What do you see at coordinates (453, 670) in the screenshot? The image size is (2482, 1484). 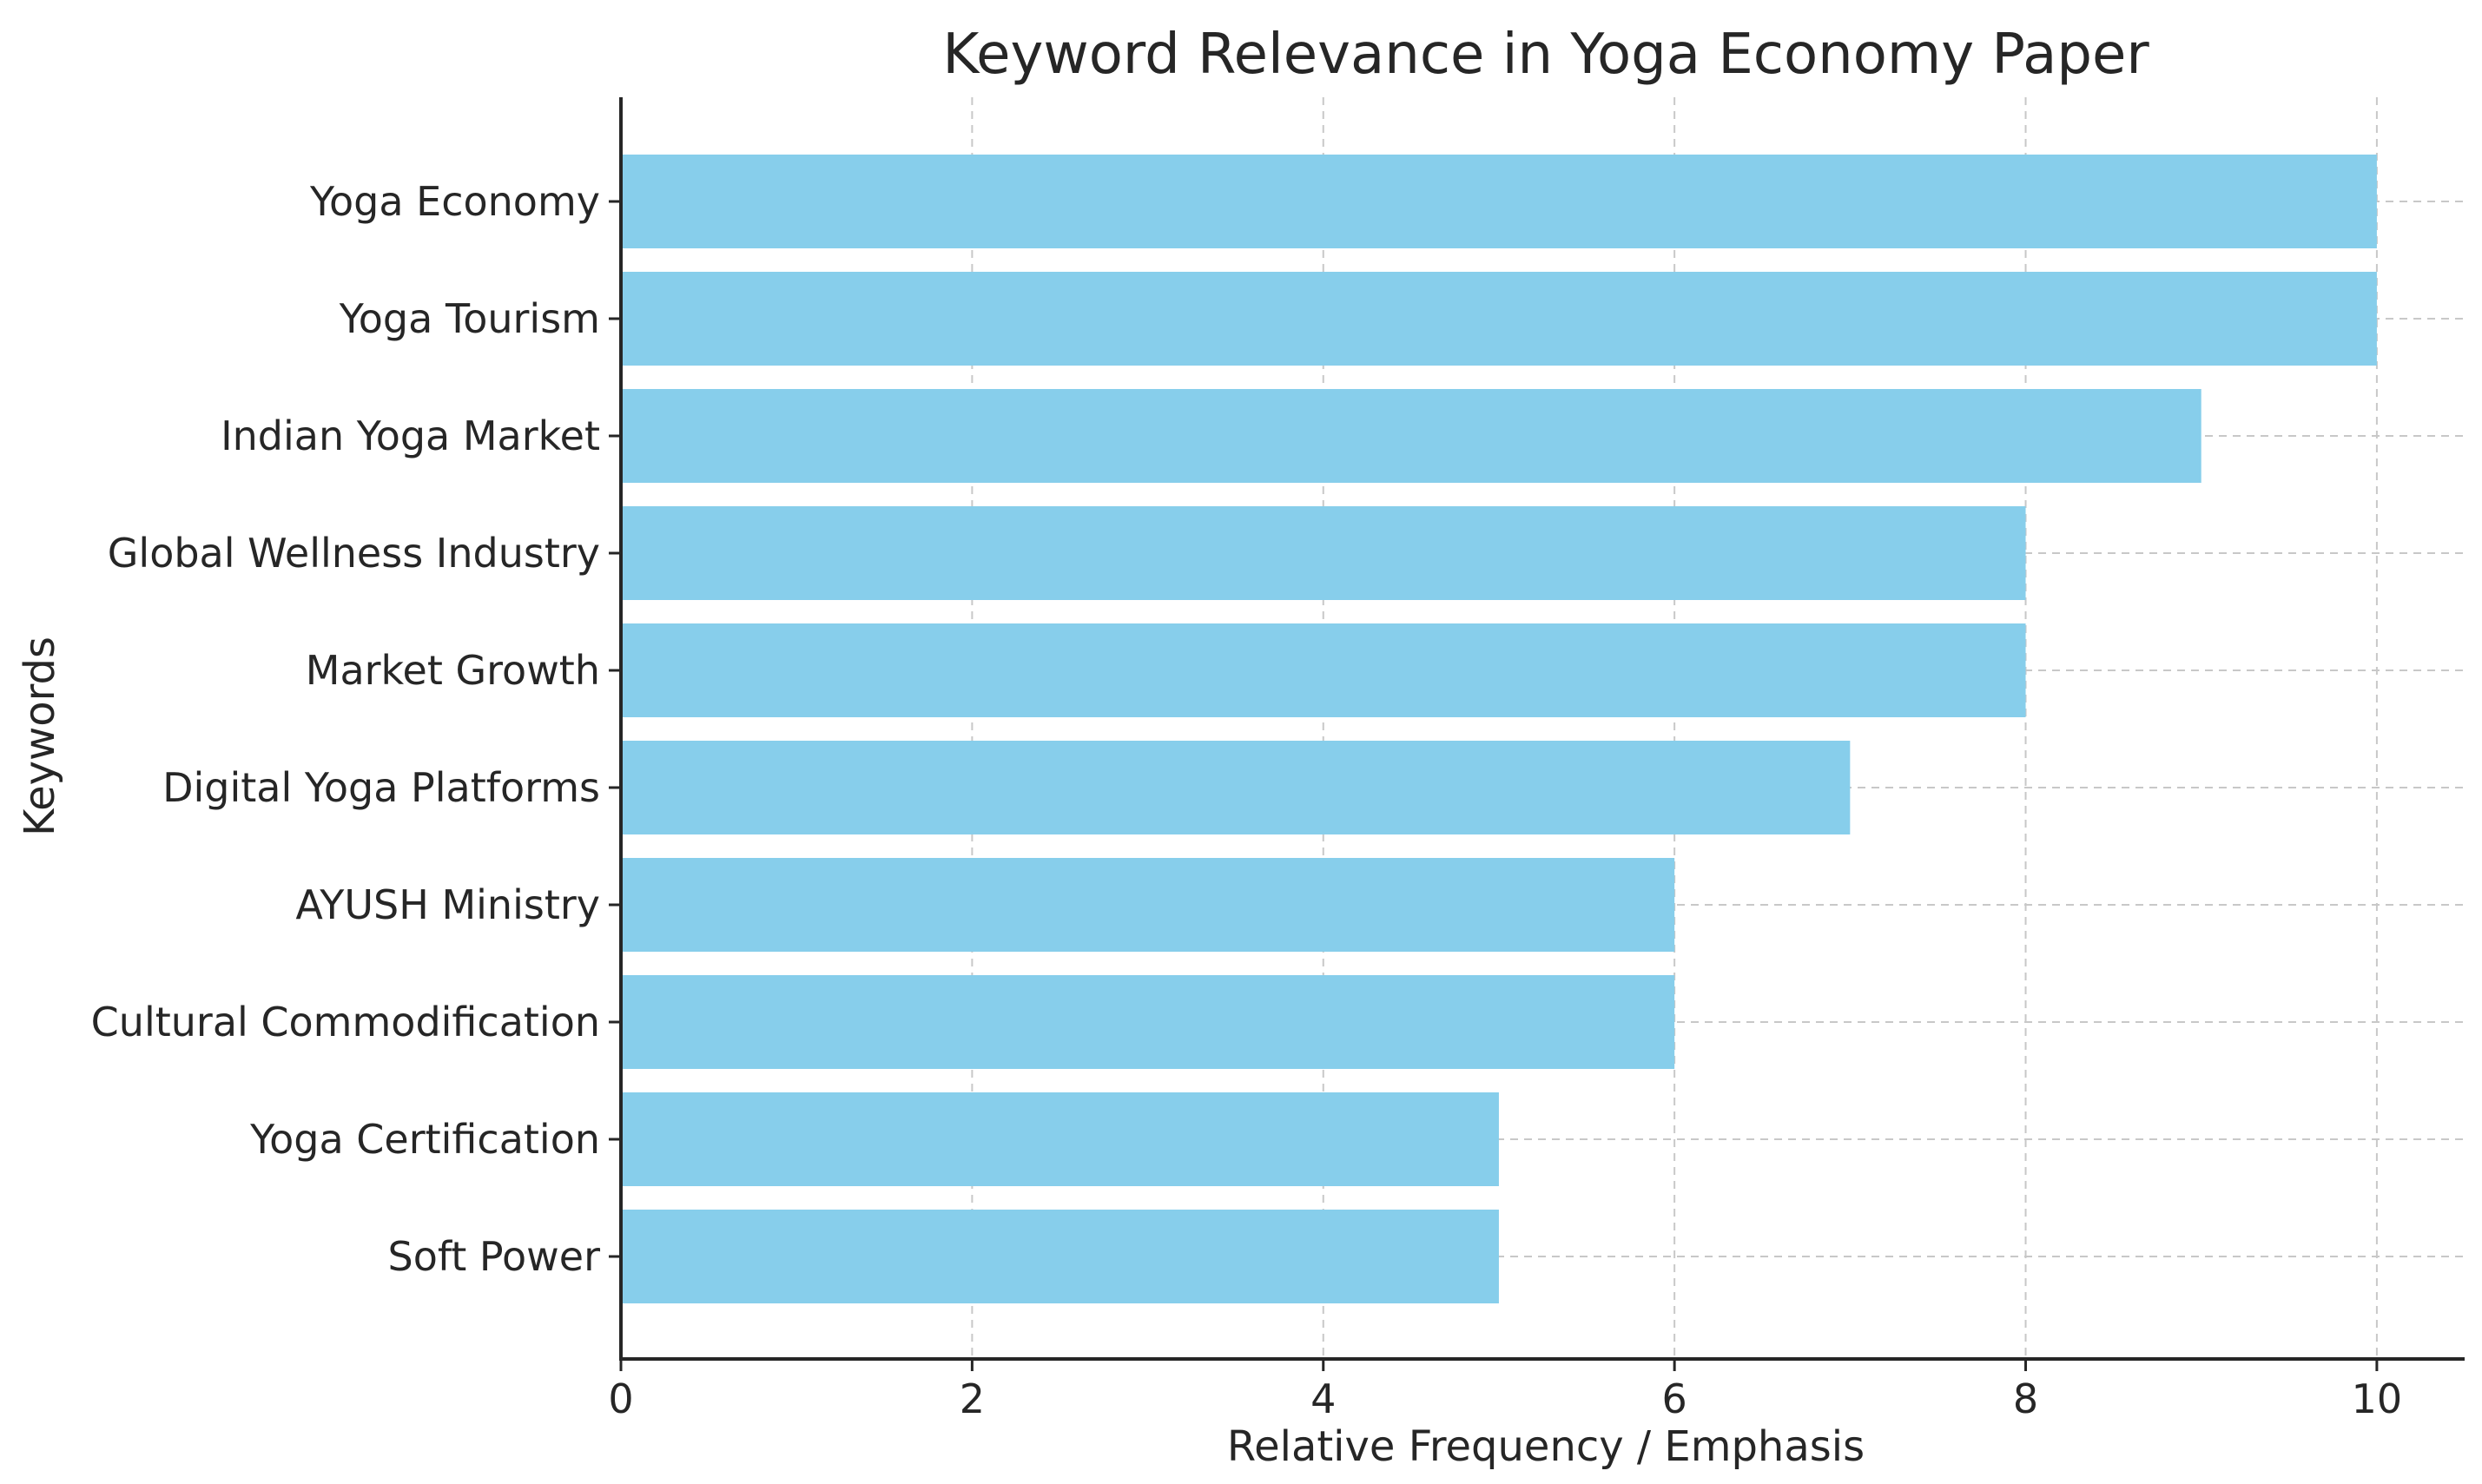 I see `y-tick-label-4: Market Growth` at bounding box center [453, 670].